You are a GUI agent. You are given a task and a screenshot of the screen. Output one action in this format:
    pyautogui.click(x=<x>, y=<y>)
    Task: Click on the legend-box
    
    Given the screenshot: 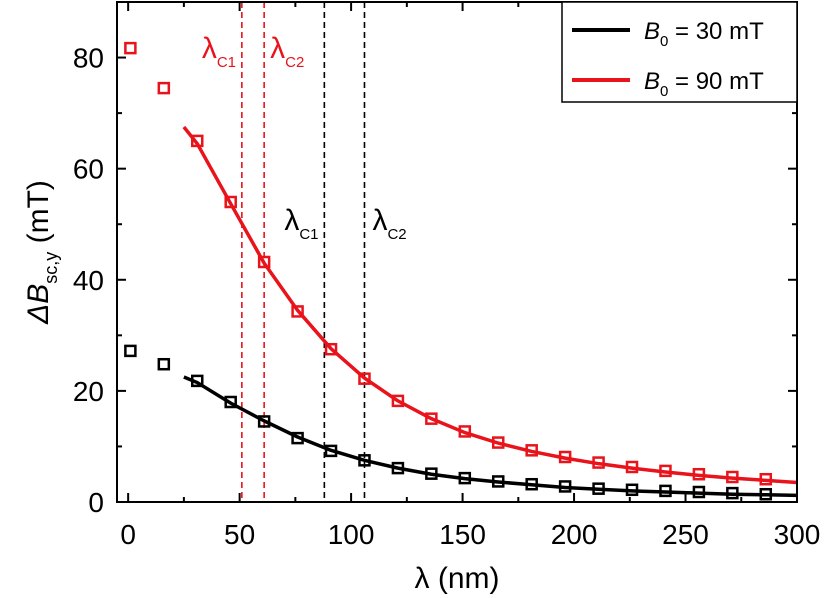 What is the action you would take?
    pyautogui.click(x=679, y=52)
    